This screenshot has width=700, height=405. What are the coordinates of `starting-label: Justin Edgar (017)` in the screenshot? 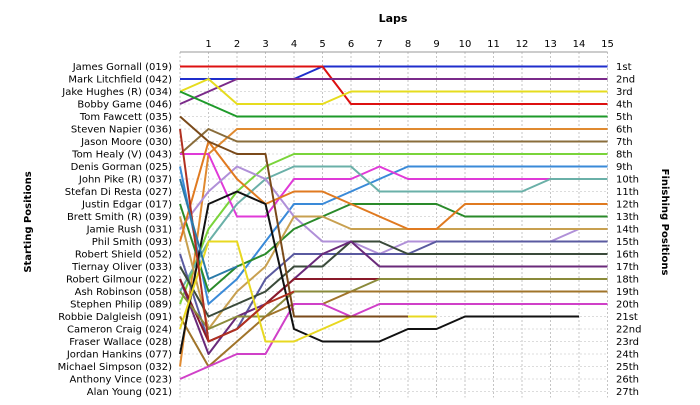 It's located at (126, 205).